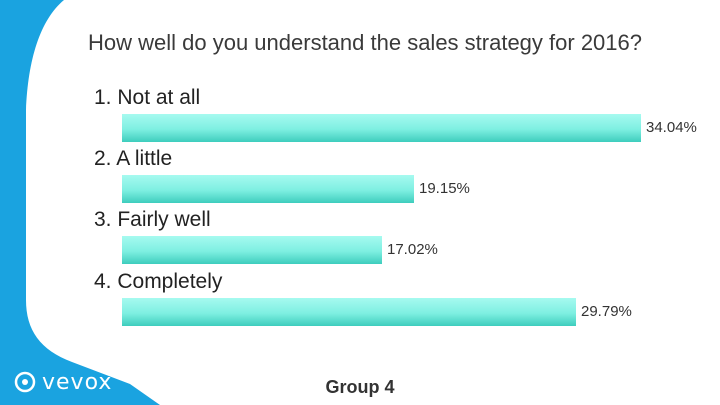 The width and height of the screenshot is (720, 405). I want to click on category-label-4: 4. Completely, so click(158, 281).